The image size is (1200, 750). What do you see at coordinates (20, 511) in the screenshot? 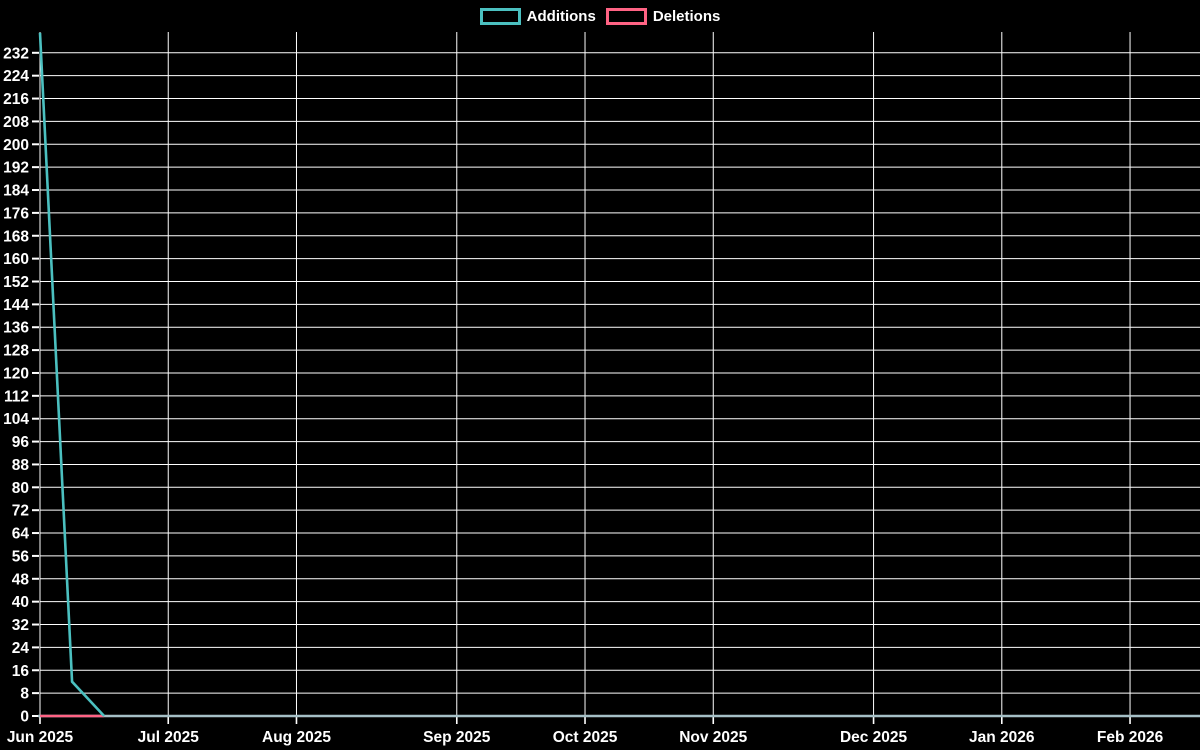
I see `y-axis-label: 72` at bounding box center [20, 511].